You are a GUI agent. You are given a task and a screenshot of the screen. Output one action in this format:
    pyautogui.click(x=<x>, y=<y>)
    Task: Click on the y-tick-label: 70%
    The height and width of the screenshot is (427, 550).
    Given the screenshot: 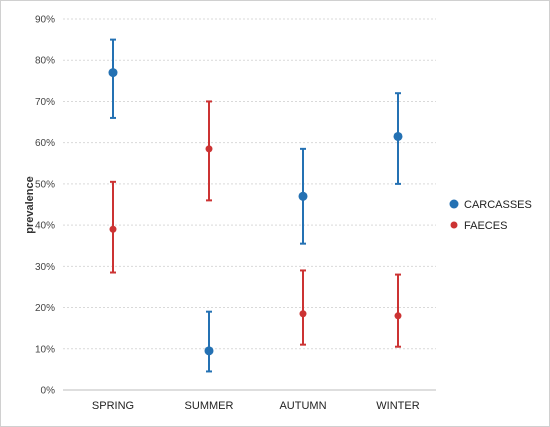 What is the action you would take?
    pyautogui.click(x=45, y=102)
    